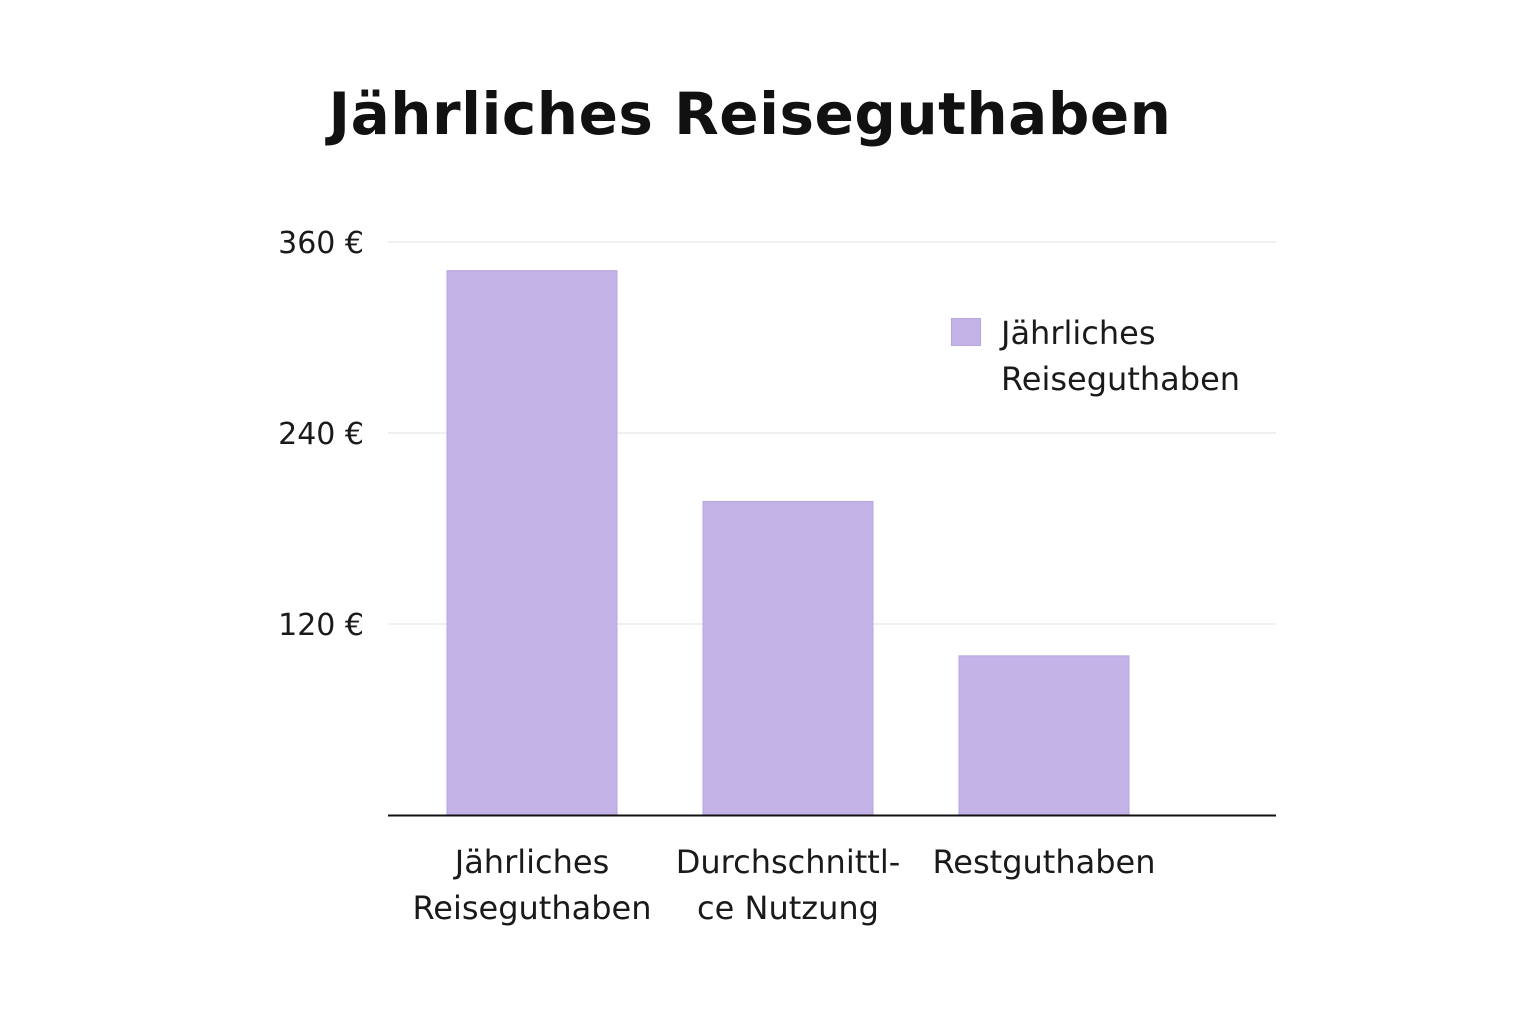  Describe the element at coordinates (321, 625) in the screenshot. I see `y-tick-label: 120 €` at that location.